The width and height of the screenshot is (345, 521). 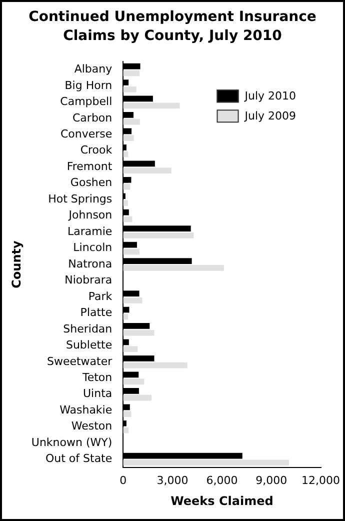 What do you see at coordinates (87, 329) in the screenshot?
I see `y-tick-label: Sheridan` at bounding box center [87, 329].